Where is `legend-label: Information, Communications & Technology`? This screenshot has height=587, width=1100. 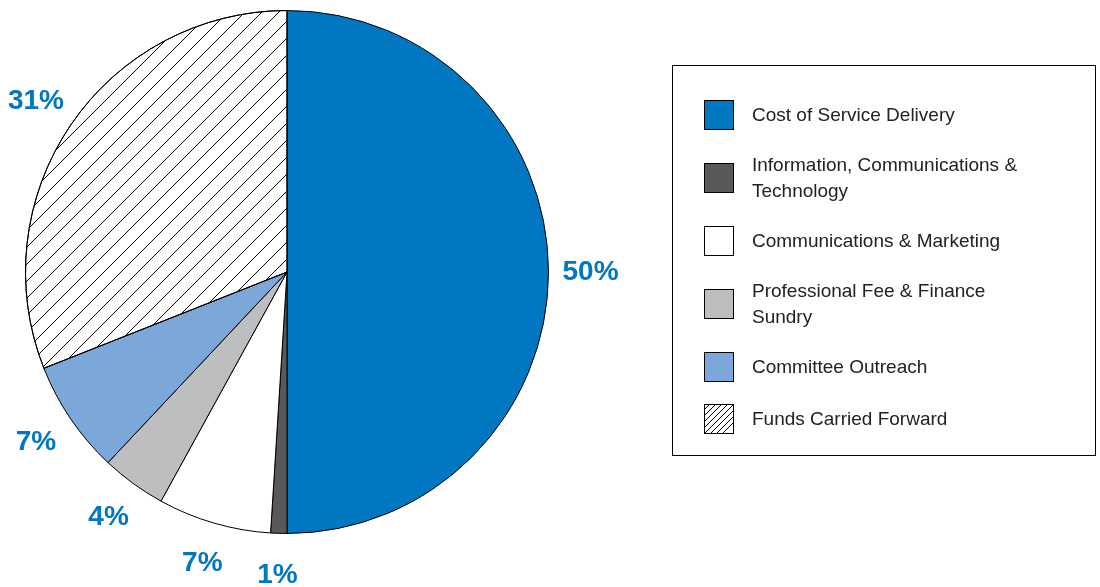
legend-label: Information, Communications & Technology is located at coordinates (885, 178).